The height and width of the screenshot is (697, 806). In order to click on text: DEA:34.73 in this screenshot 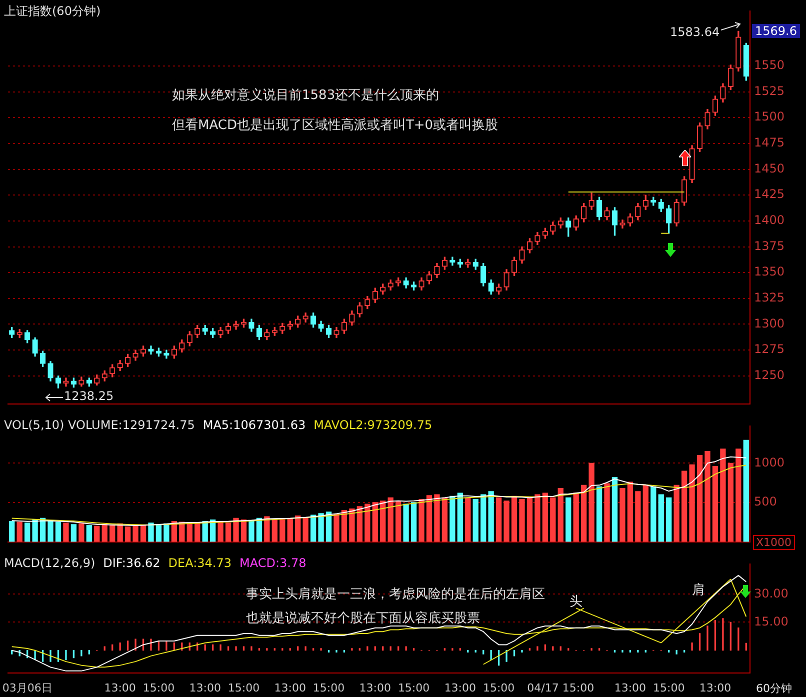, I will do `click(200, 563)`.